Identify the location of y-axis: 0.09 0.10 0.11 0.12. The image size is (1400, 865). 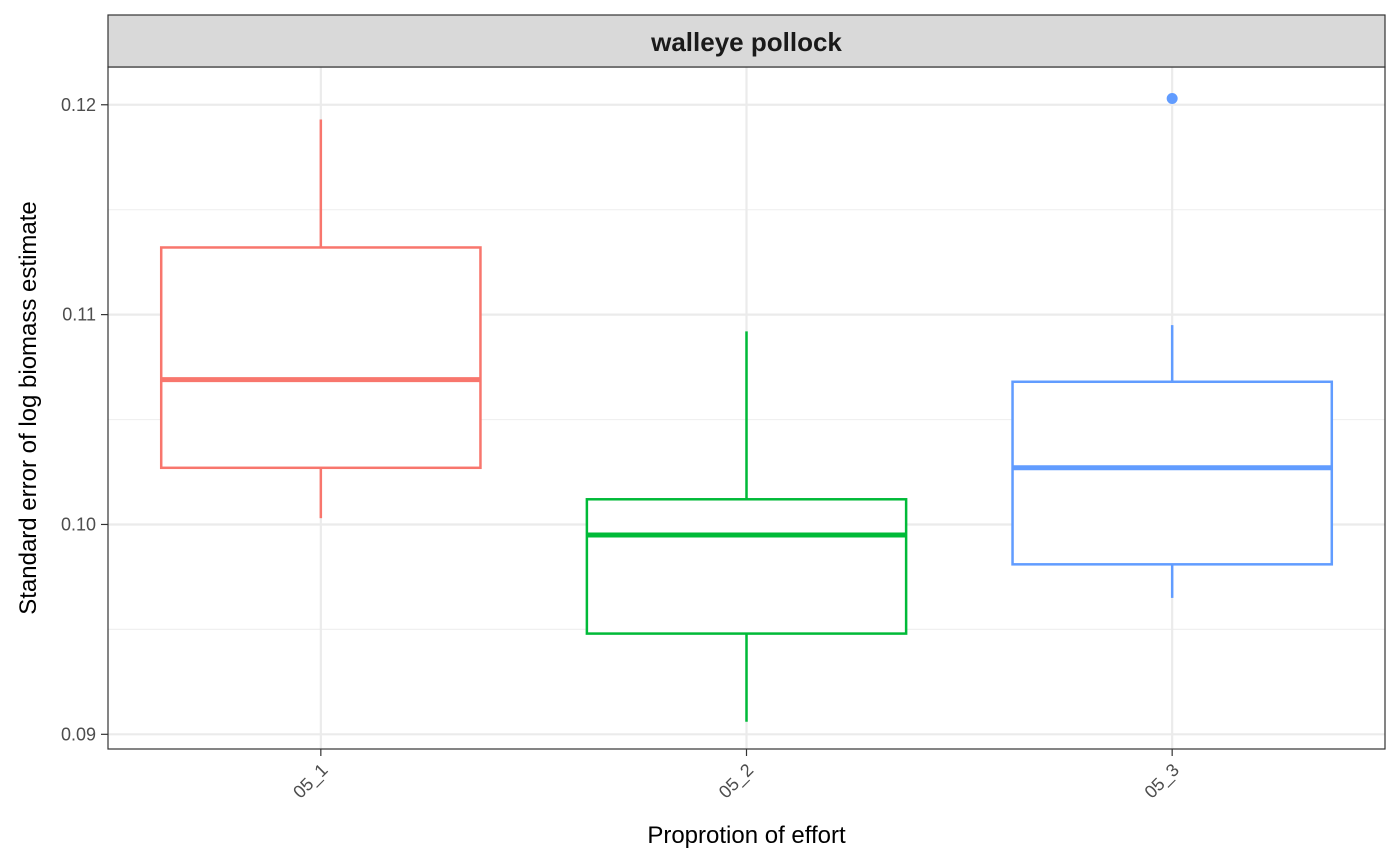
(84, 419).